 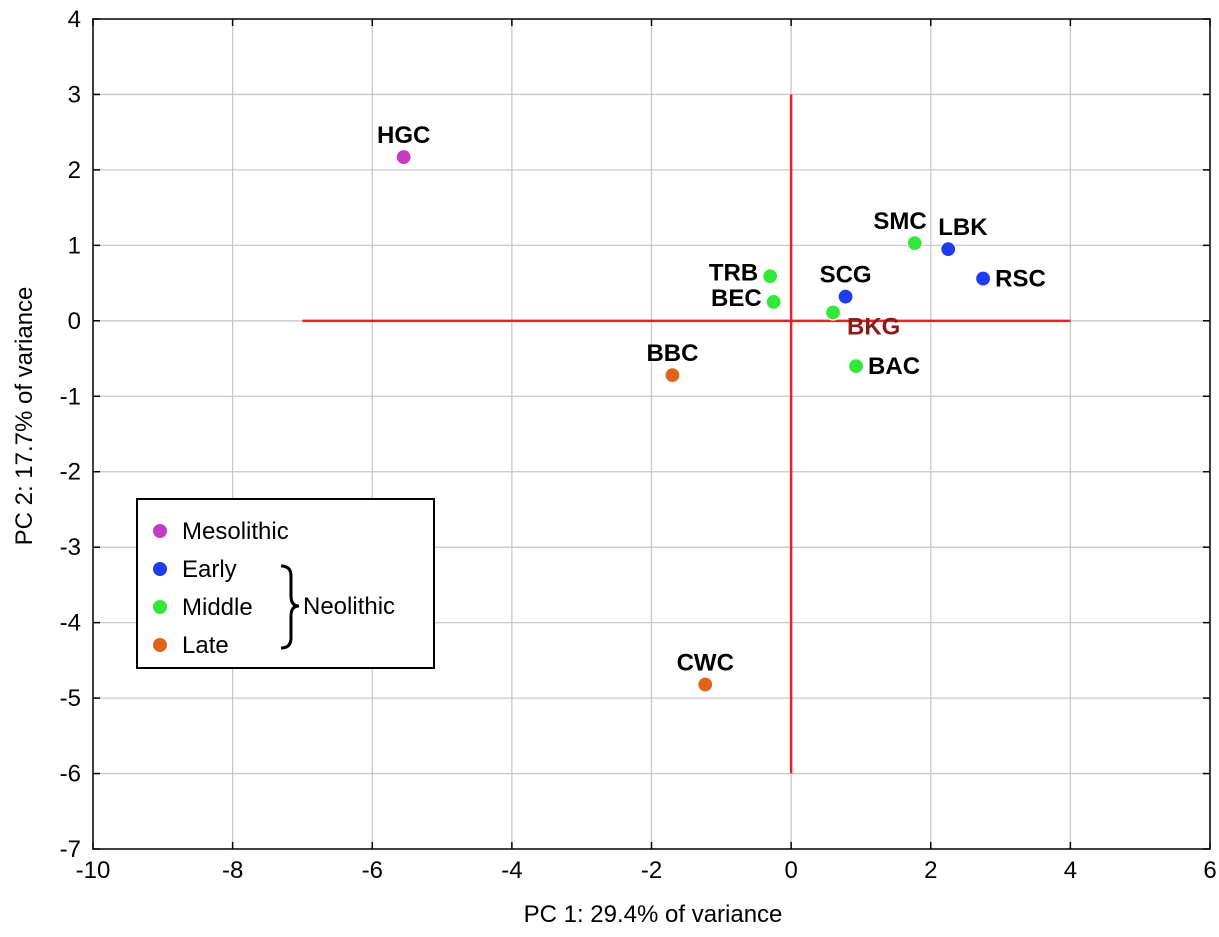 What do you see at coordinates (845, 296) in the screenshot?
I see `data-point-scg` at bounding box center [845, 296].